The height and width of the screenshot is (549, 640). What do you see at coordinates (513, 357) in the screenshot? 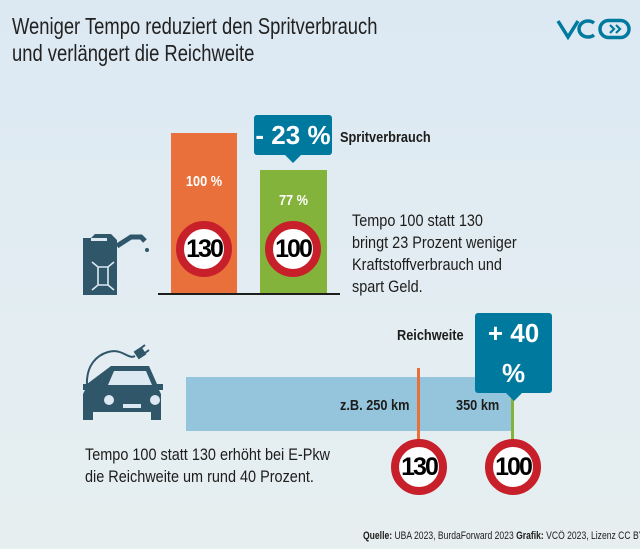
I see `range-increase-badge: + 40 %` at bounding box center [513, 357].